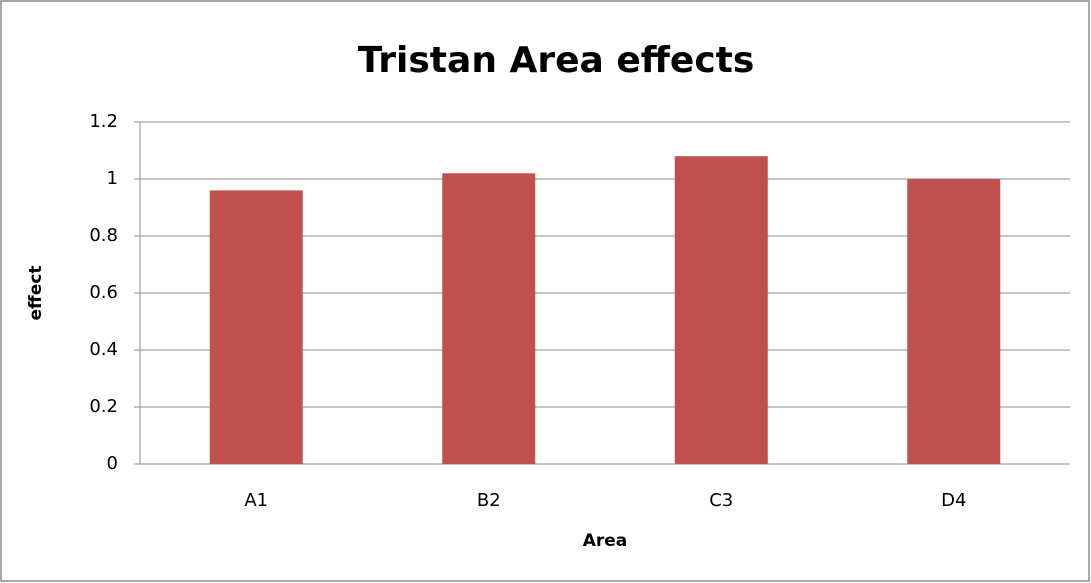 The image size is (1091, 583). Describe the element at coordinates (256, 500) in the screenshot. I see `x-tick-label: A1` at that location.